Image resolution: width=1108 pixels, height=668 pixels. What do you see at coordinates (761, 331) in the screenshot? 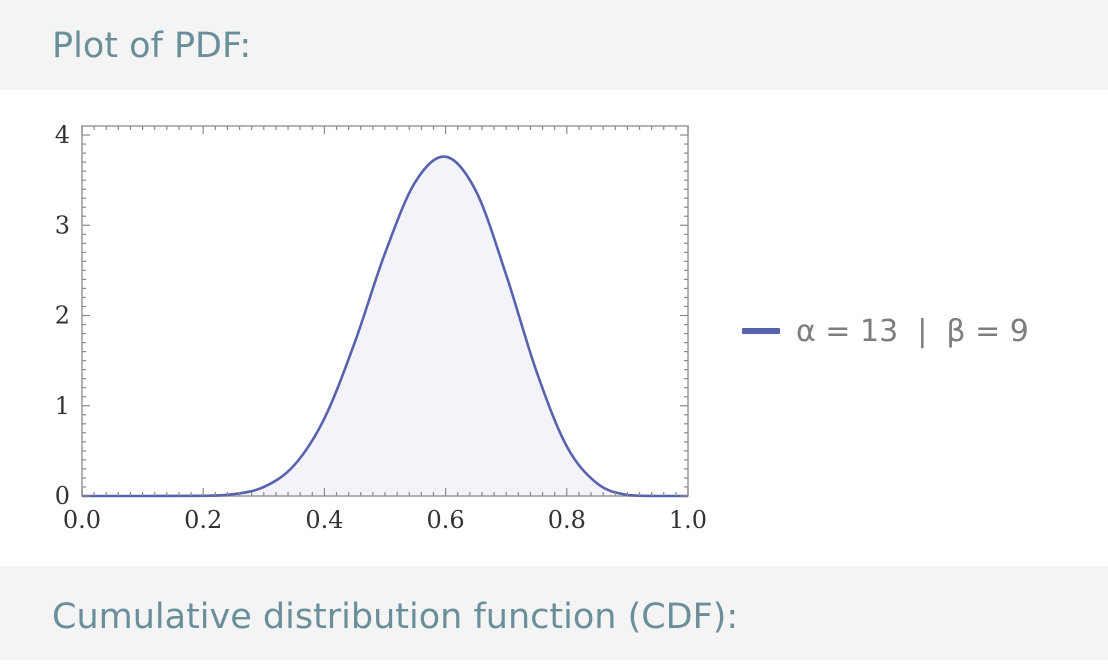
I see `legend-swatch` at bounding box center [761, 331].